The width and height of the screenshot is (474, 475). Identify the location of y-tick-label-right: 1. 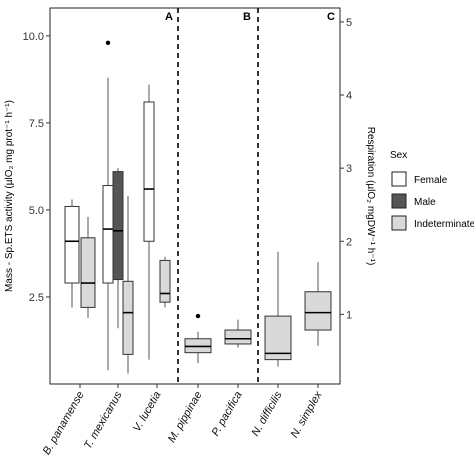
(349, 315).